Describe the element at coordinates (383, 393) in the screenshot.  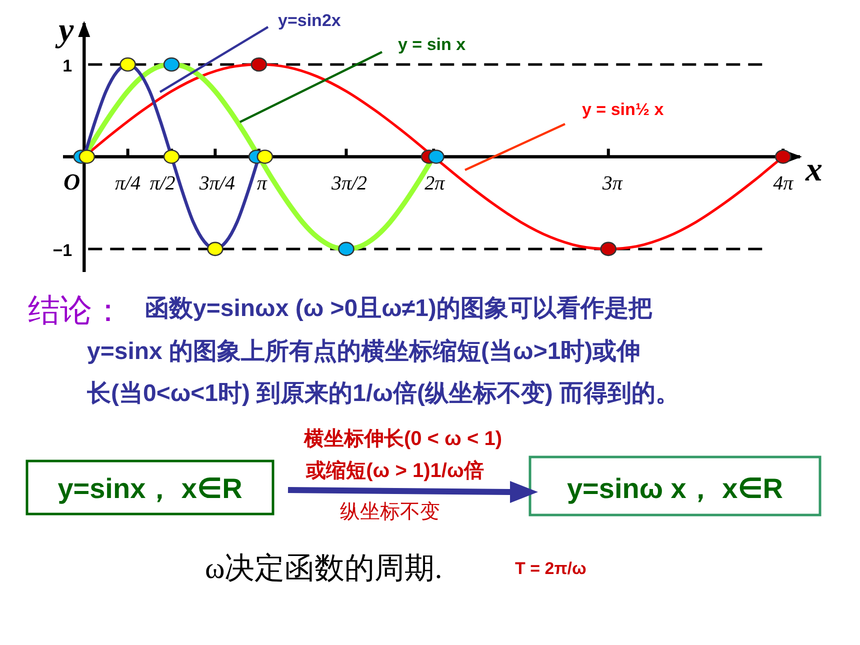
I see `text: 长(当0<ω<1时) 到原来的1/ω倍(纵坐标不变) 而得到的。` at that location.